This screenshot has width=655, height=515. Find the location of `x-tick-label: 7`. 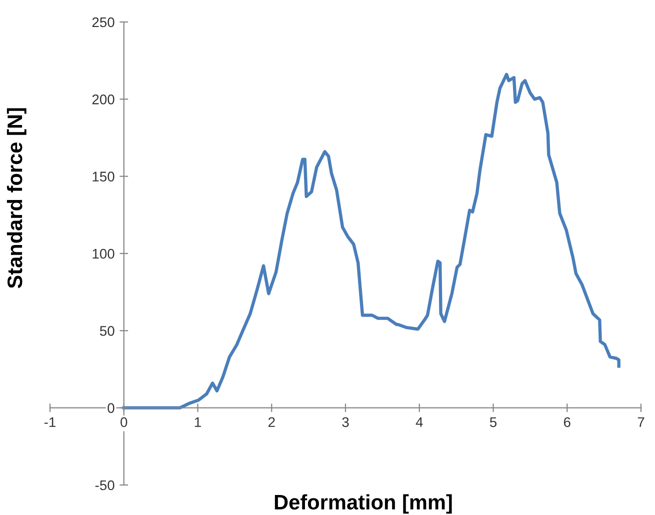

x-tick-label: 7 is located at coordinates (641, 422).